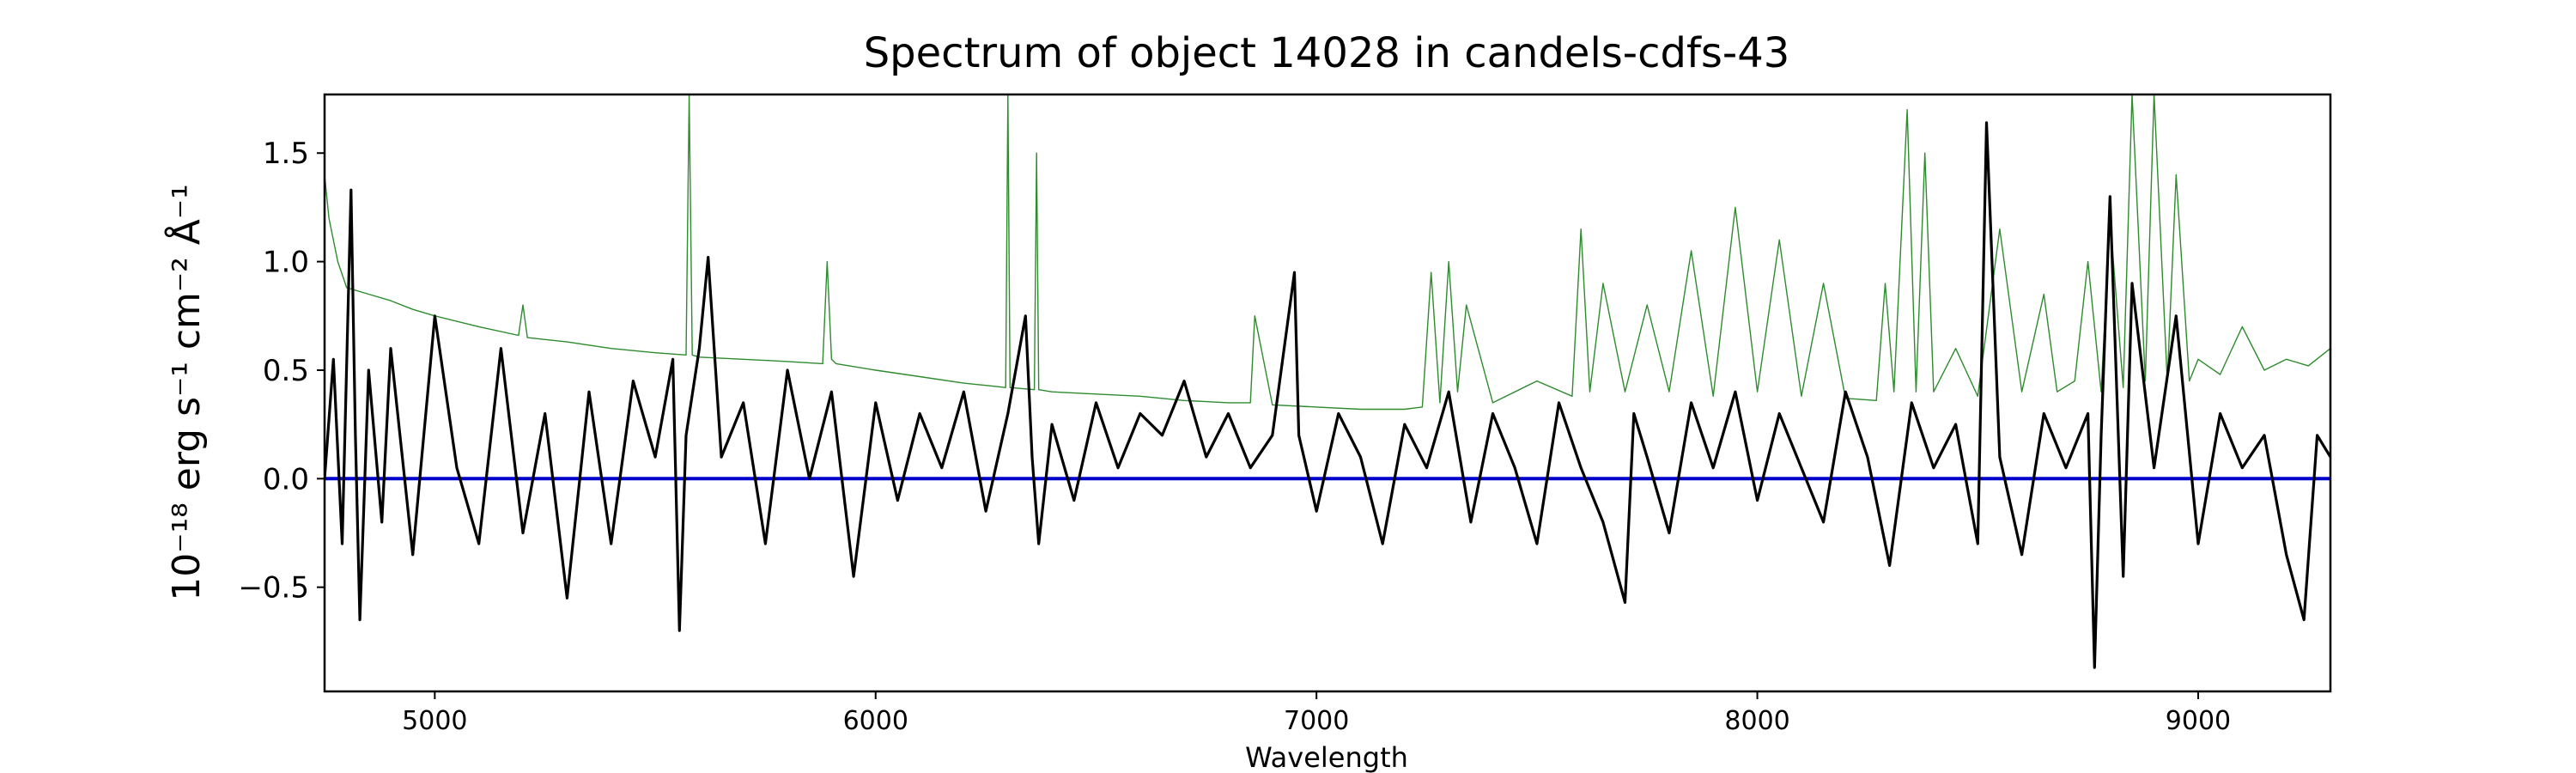 The width and height of the screenshot is (2576, 773). I want to click on x-tick-label: 6000, so click(876, 721).